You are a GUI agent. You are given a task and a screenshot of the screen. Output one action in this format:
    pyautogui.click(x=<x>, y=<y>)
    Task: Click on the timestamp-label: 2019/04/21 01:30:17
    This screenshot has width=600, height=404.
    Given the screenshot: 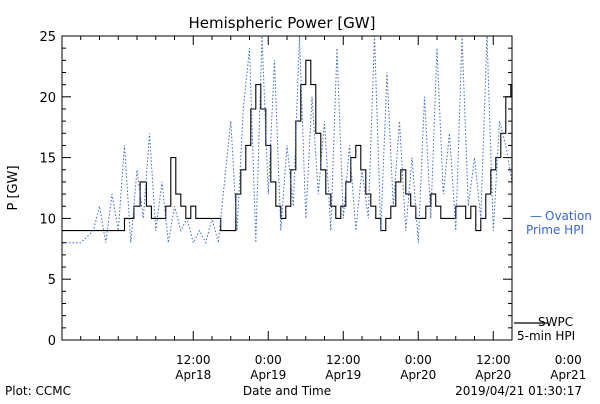 What is the action you would take?
    pyautogui.click(x=518, y=391)
    